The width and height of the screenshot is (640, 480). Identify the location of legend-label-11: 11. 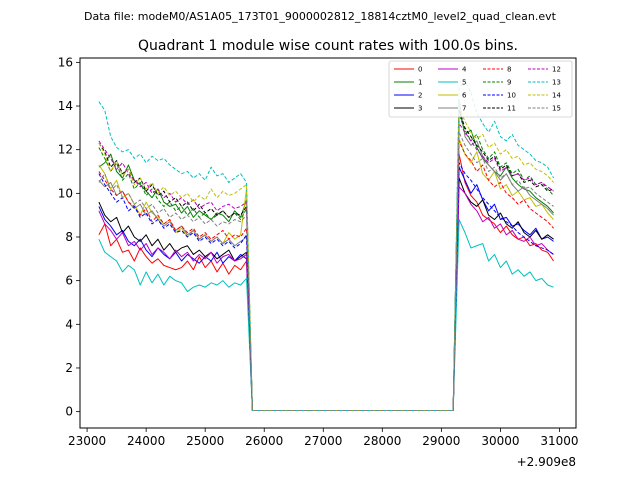
(511, 109).